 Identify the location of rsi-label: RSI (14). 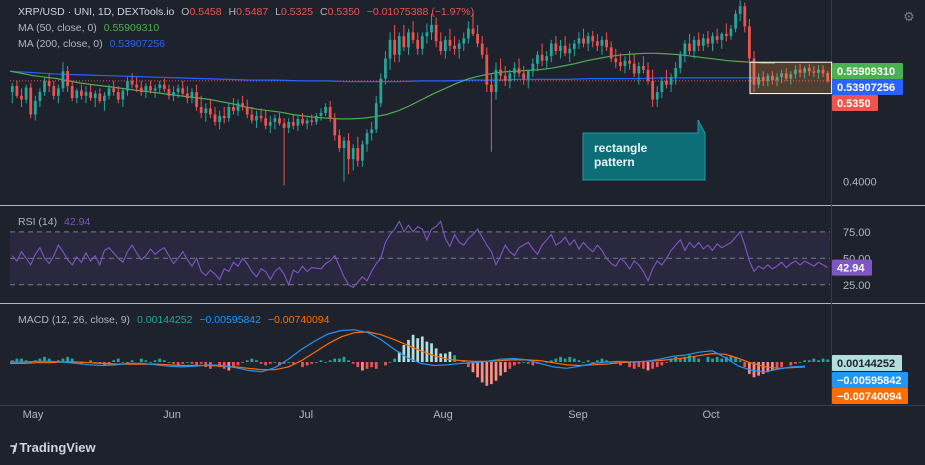
(38, 222).